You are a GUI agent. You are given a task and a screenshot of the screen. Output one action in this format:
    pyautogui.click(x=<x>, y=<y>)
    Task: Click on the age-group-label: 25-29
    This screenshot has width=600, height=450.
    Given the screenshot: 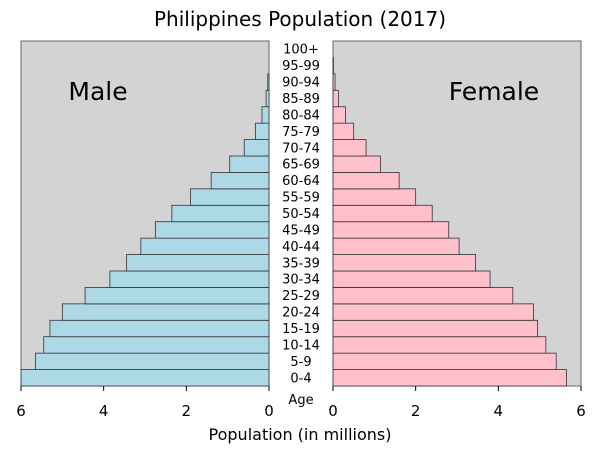 What is the action you would take?
    pyautogui.click(x=301, y=296)
    